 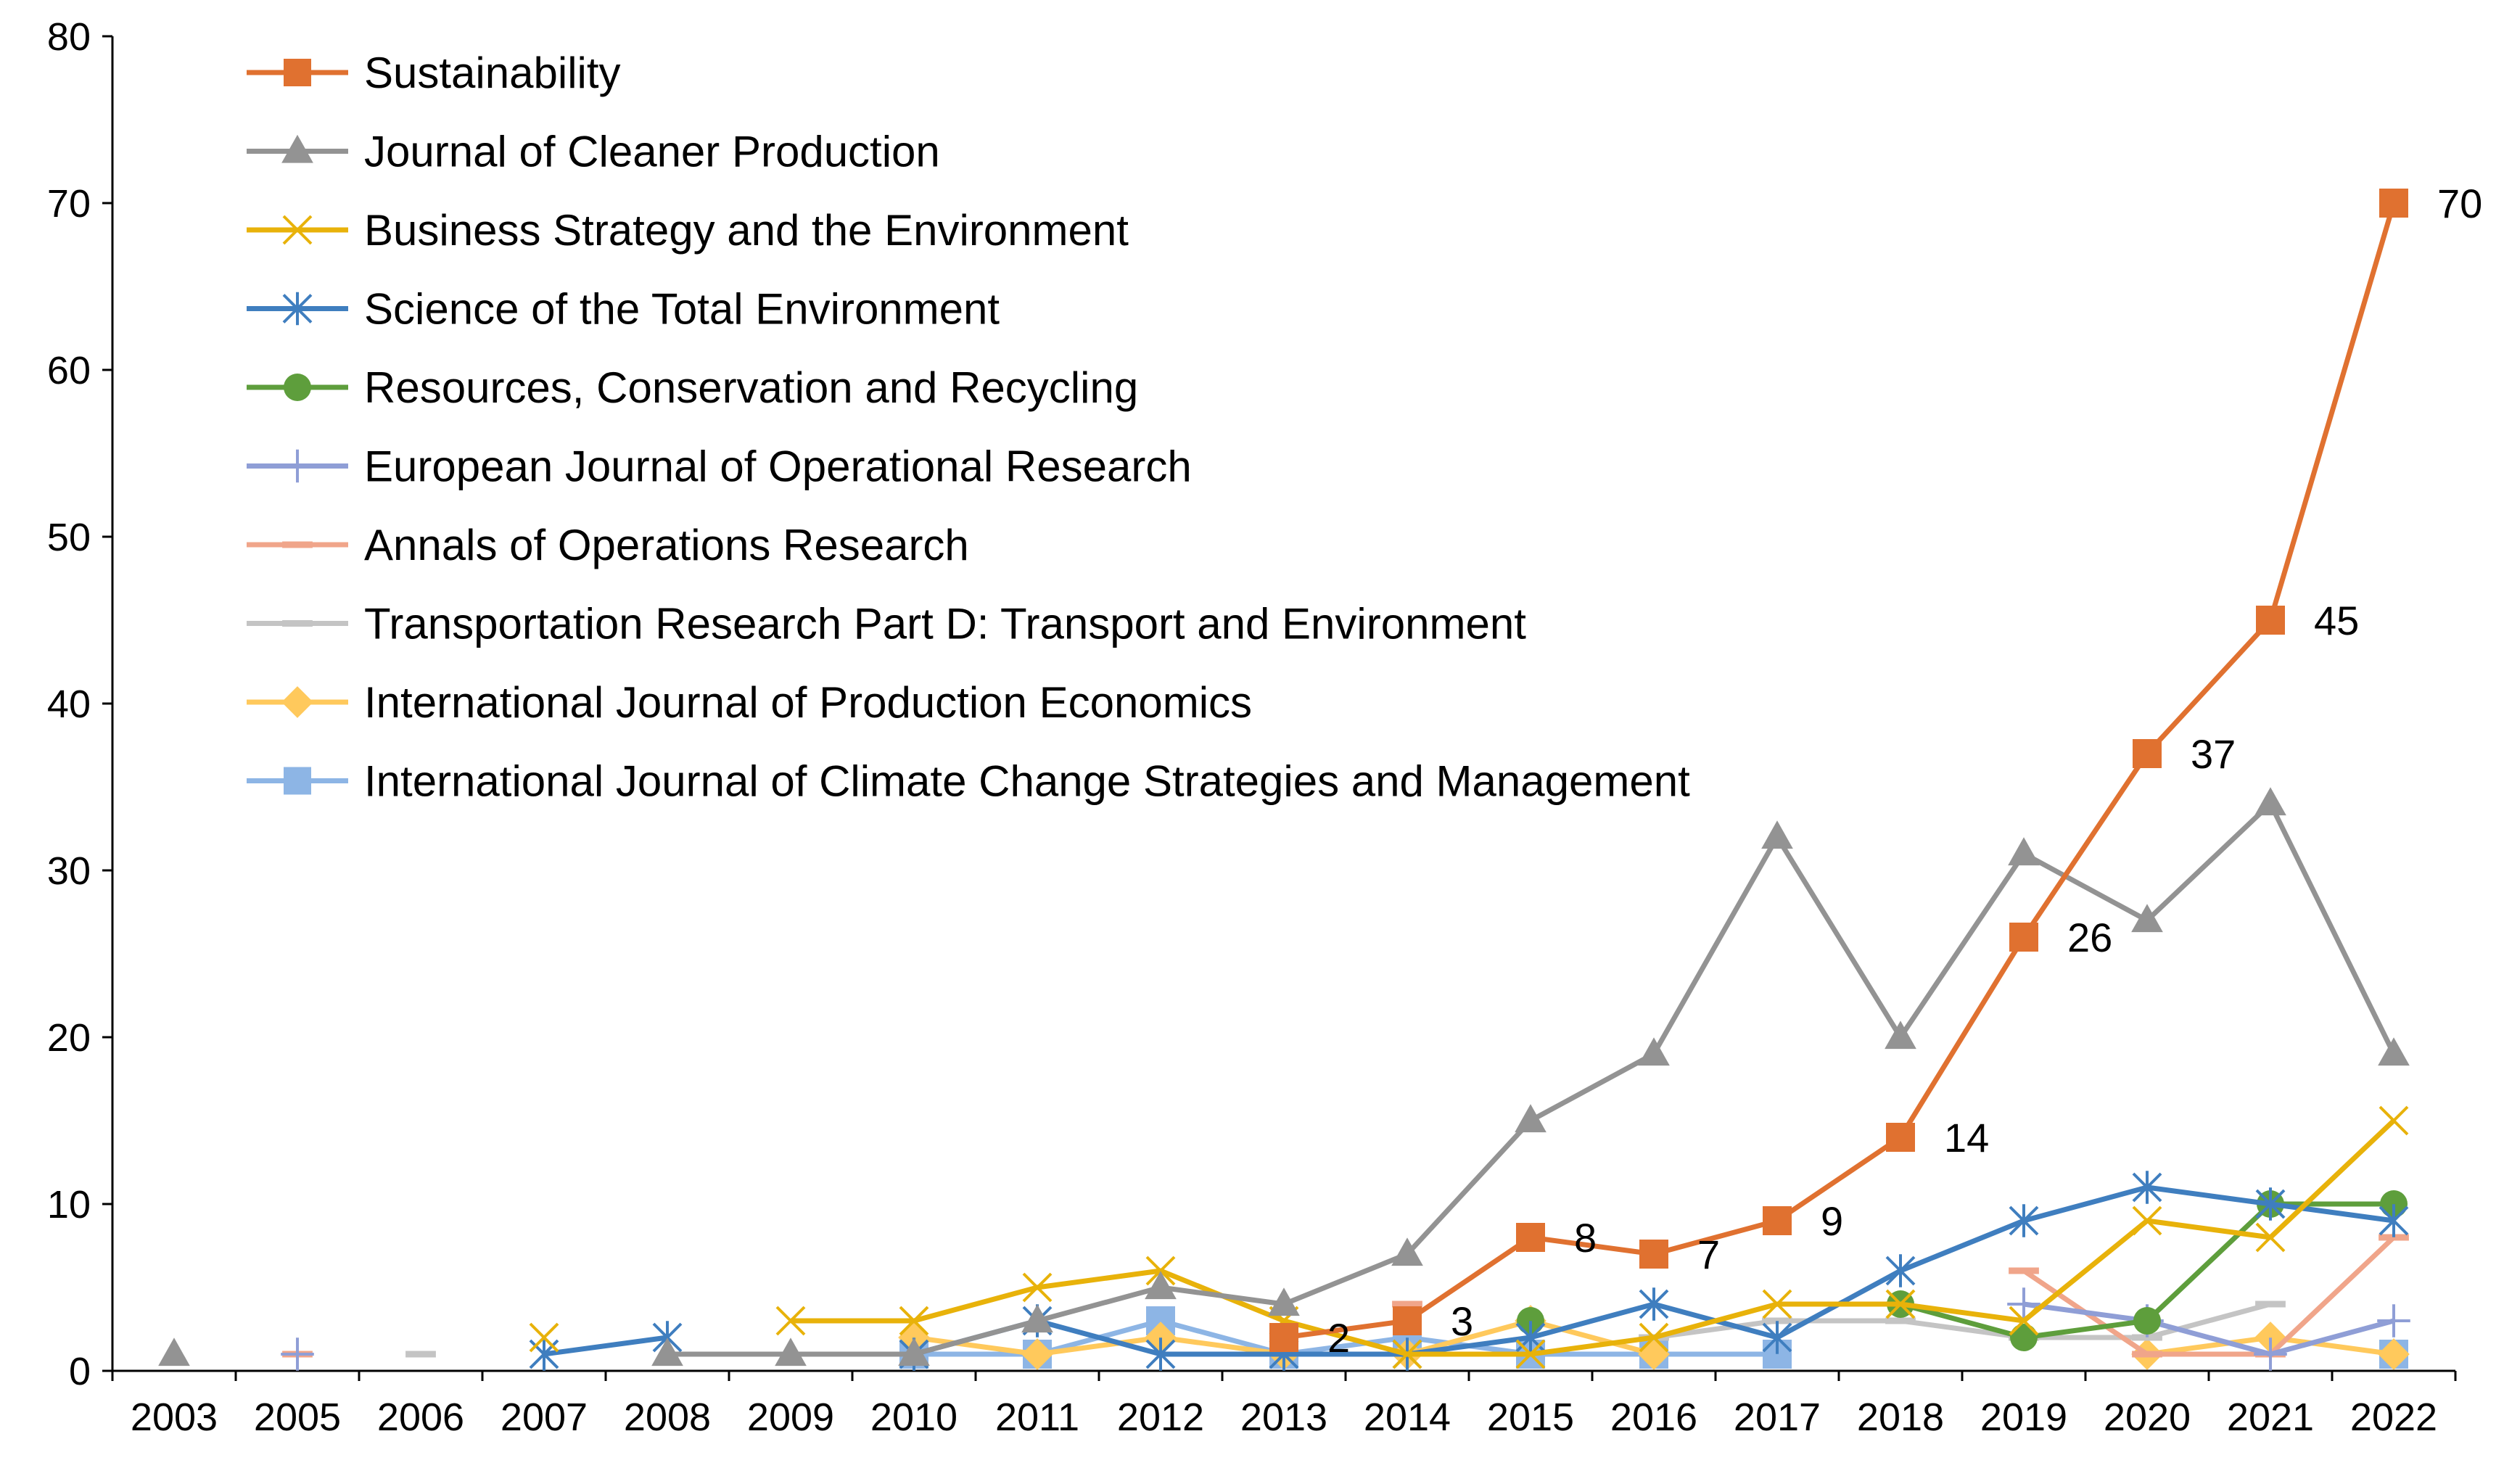 I want to click on legend-label: Sustainability, so click(x=492, y=73).